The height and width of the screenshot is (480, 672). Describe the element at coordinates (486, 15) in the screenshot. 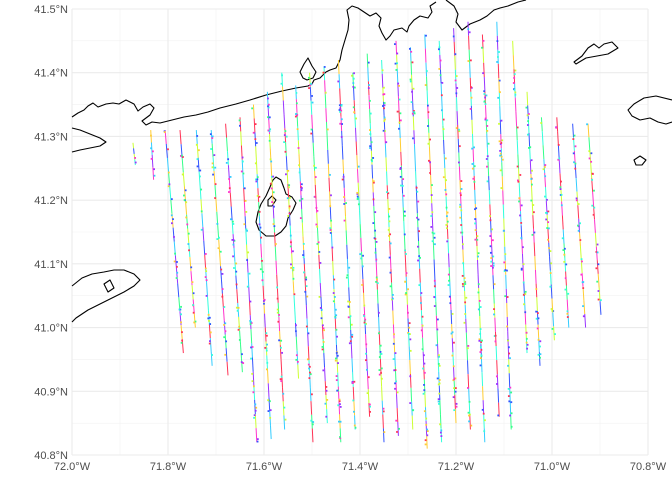

I see `coastline-east-bay` at that location.